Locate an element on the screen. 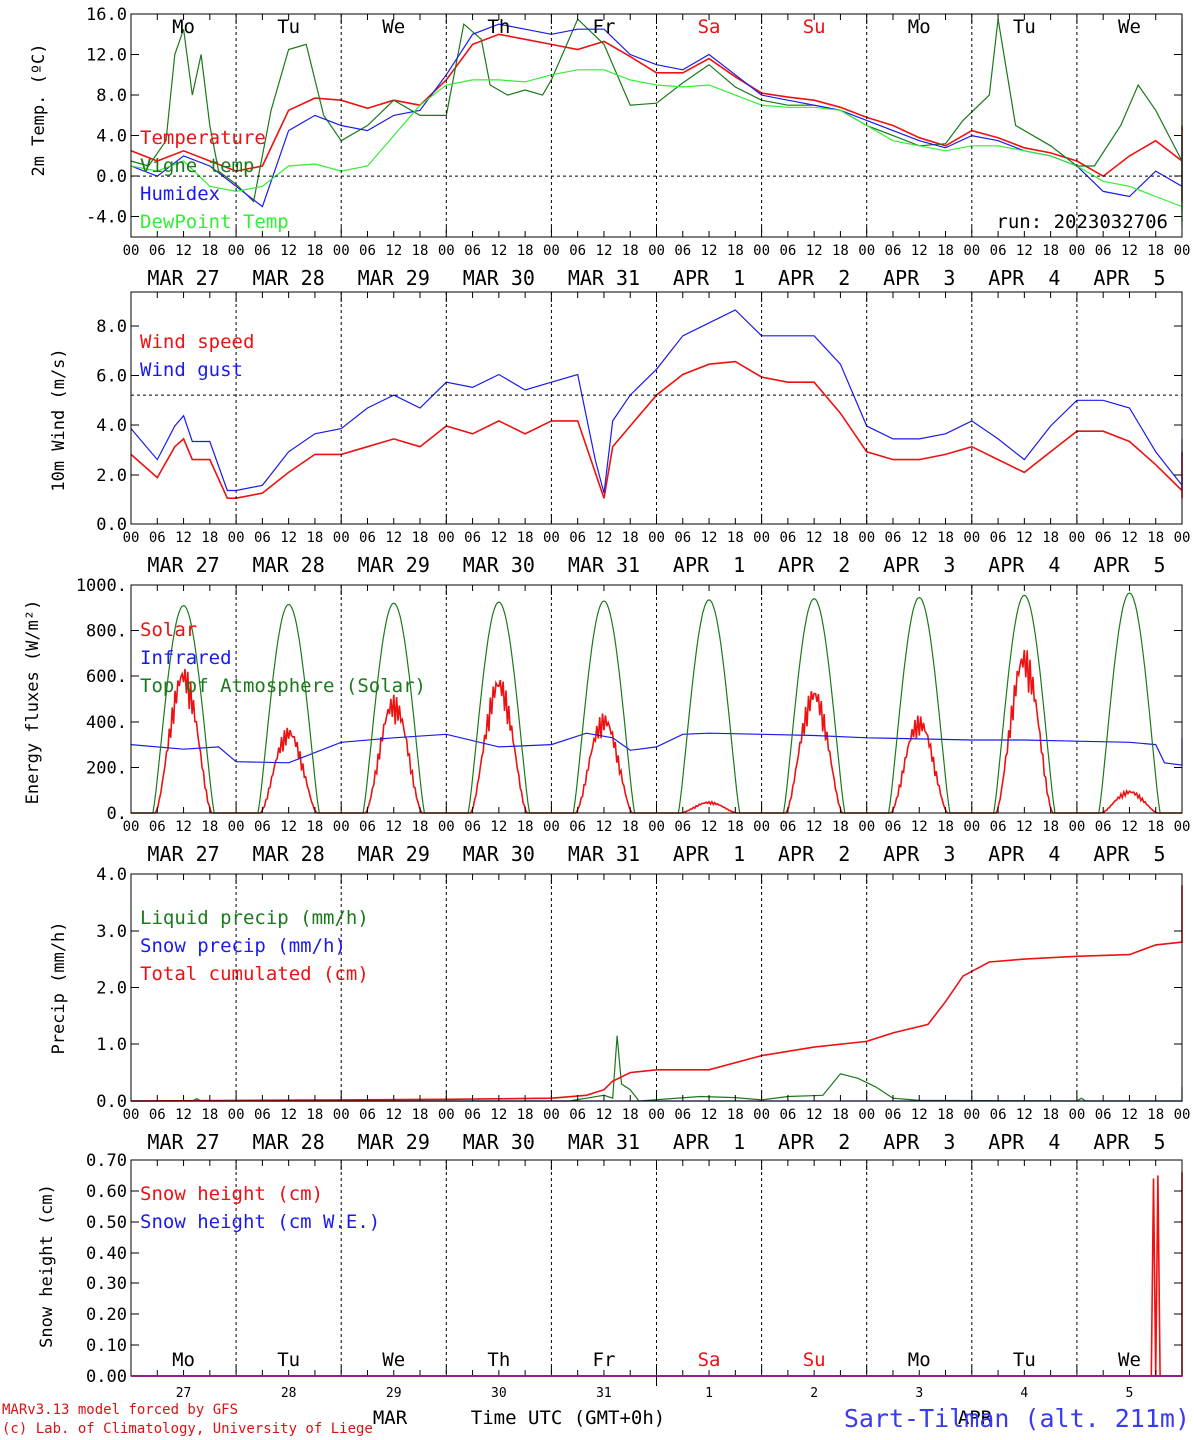 The height and width of the screenshot is (1440, 1194). y-tick-label: 2.0 is located at coordinates (111, 989).